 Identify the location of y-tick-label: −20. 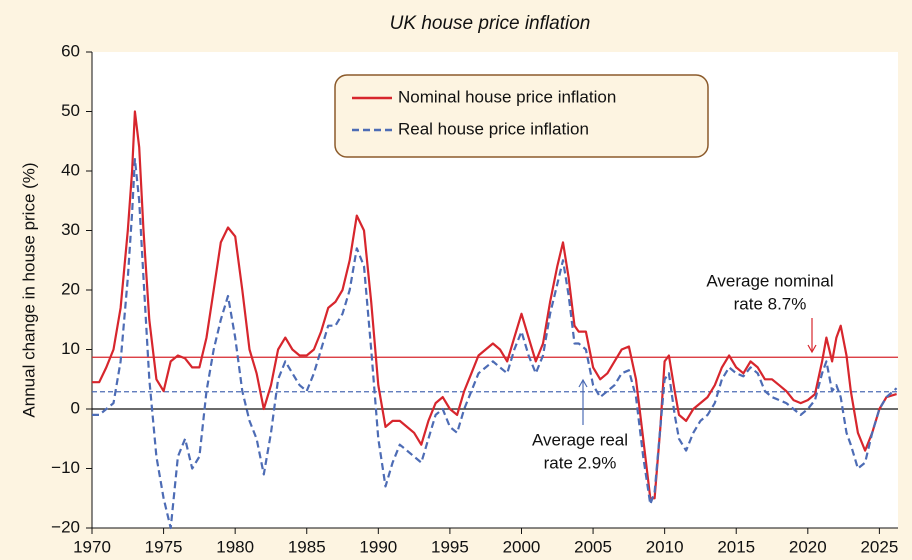
(65, 526).